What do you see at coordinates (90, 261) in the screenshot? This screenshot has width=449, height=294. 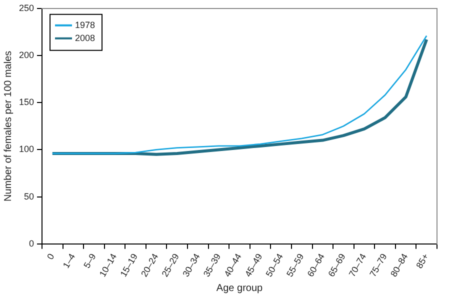 I see `x-tick-label: 5–9` at bounding box center [90, 261].